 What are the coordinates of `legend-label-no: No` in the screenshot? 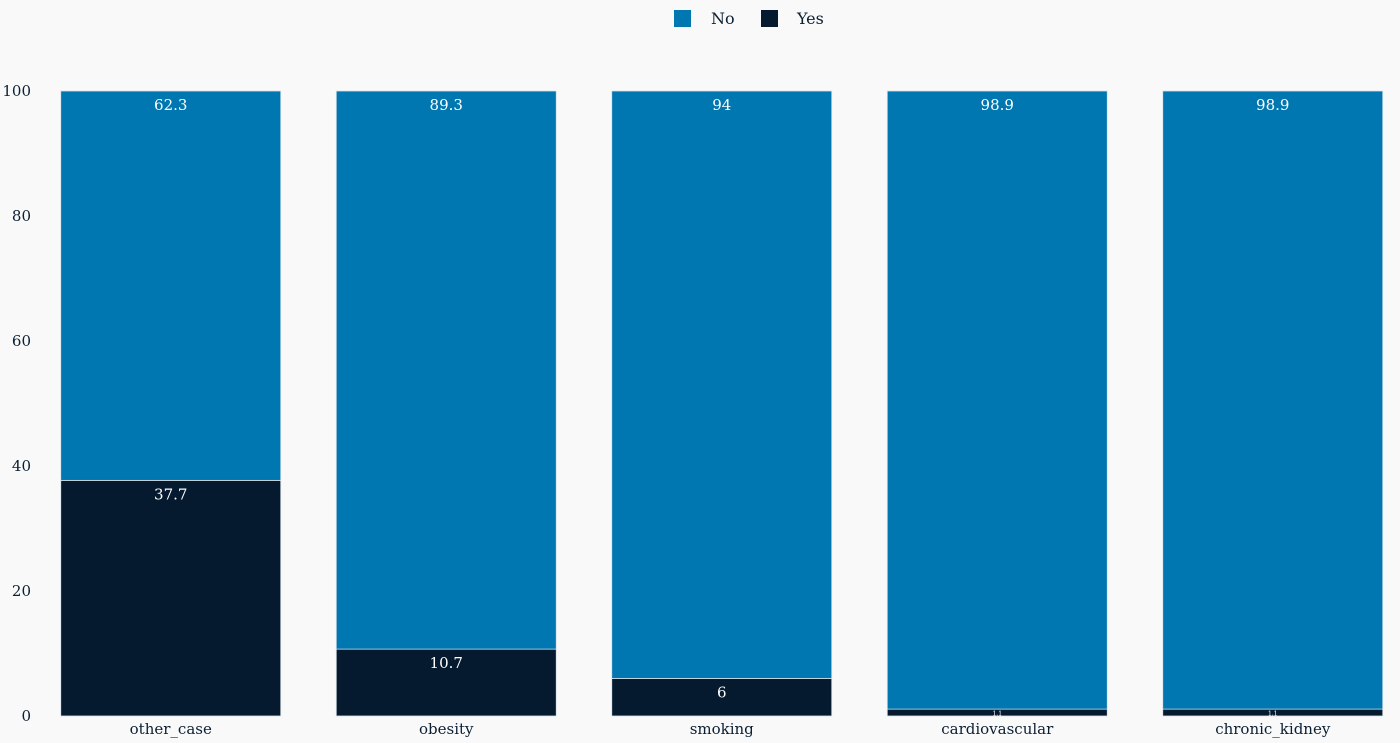 It's located at (723, 18).